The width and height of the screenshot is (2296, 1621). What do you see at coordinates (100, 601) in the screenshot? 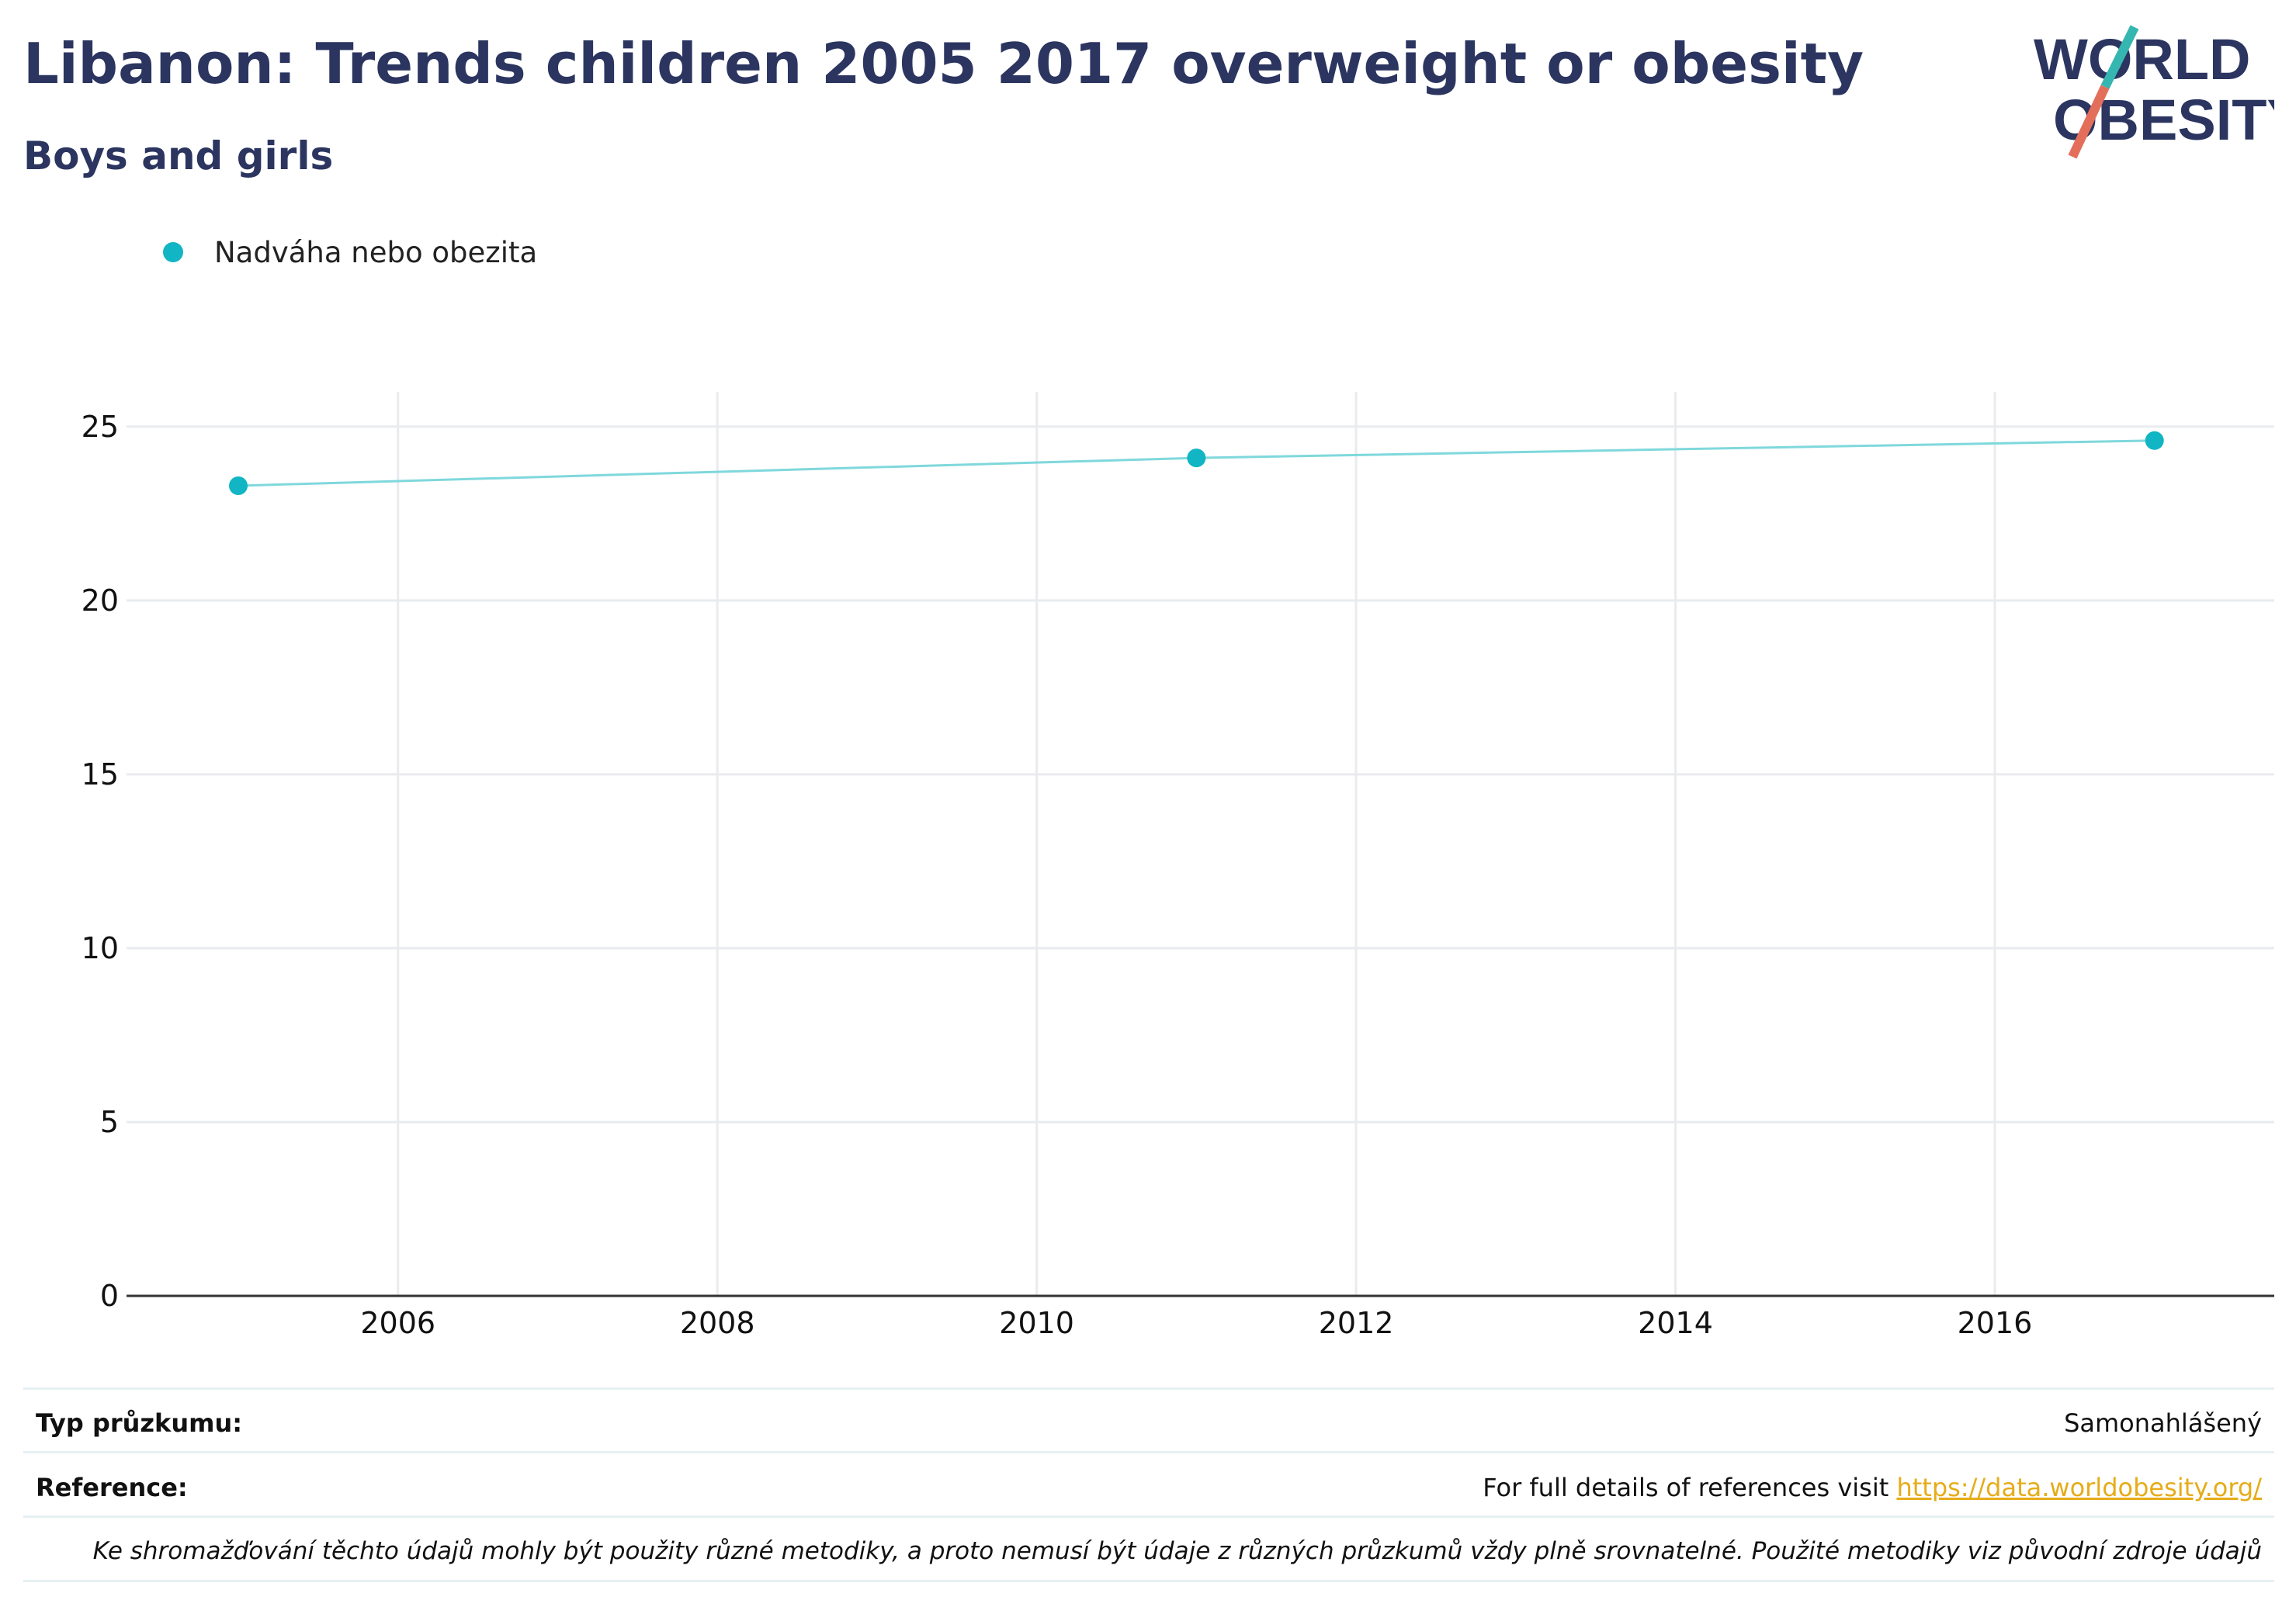
I see `y-tick-label: 20` at bounding box center [100, 601].